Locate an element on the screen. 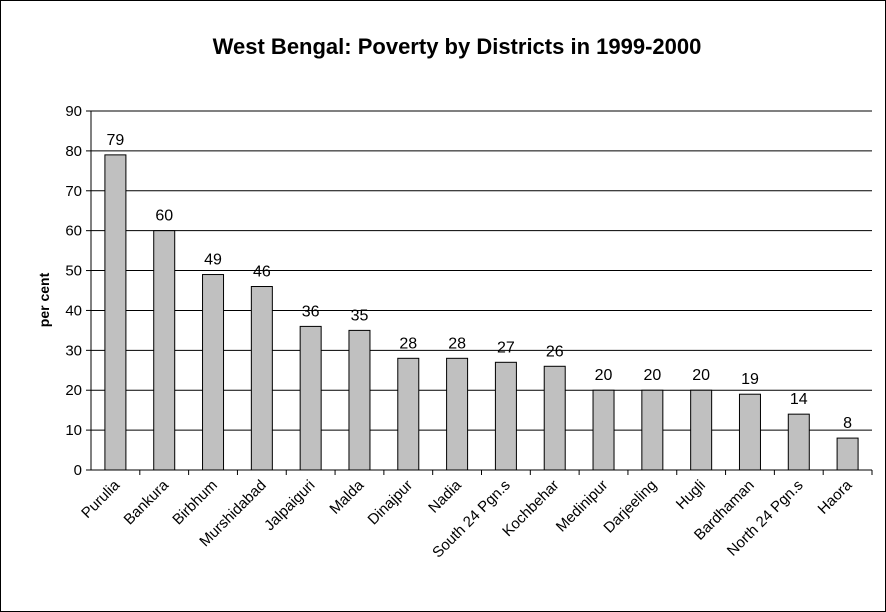 This screenshot has height=612, width=886. y-tick-label: 20 is located at coordinates (73, 390).